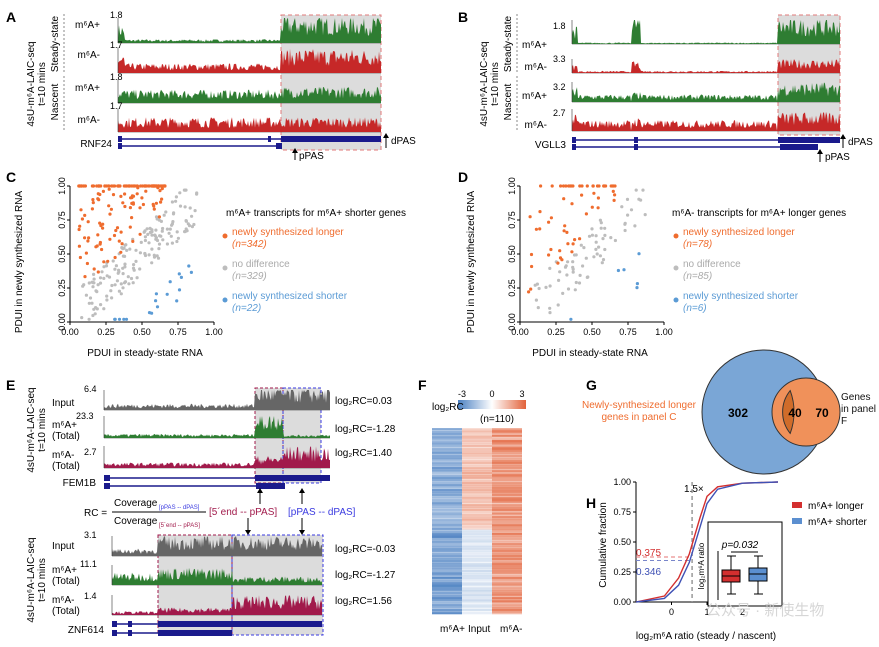 This screenshot has width=879, height=647. What do you see at coordinates (592, 332) in the screenshot?
I see `x-tick-label: 0.50` at bounding box center [592, 332].